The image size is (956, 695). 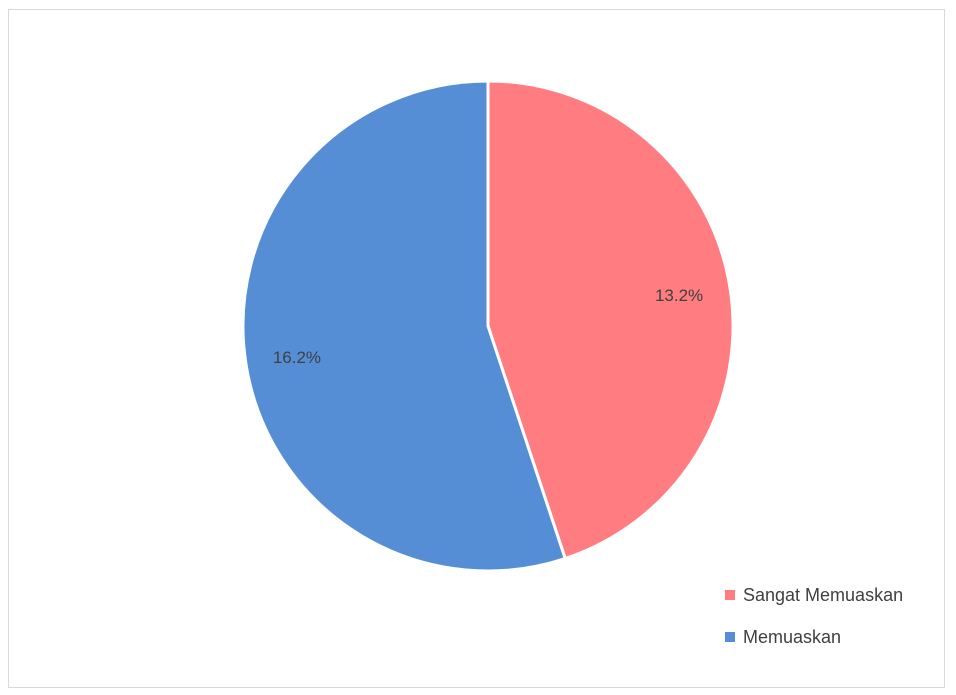 I want to click on legend-item-sangat-memuaskan: Sangat Memuaskan, so click(x=814, y=595).